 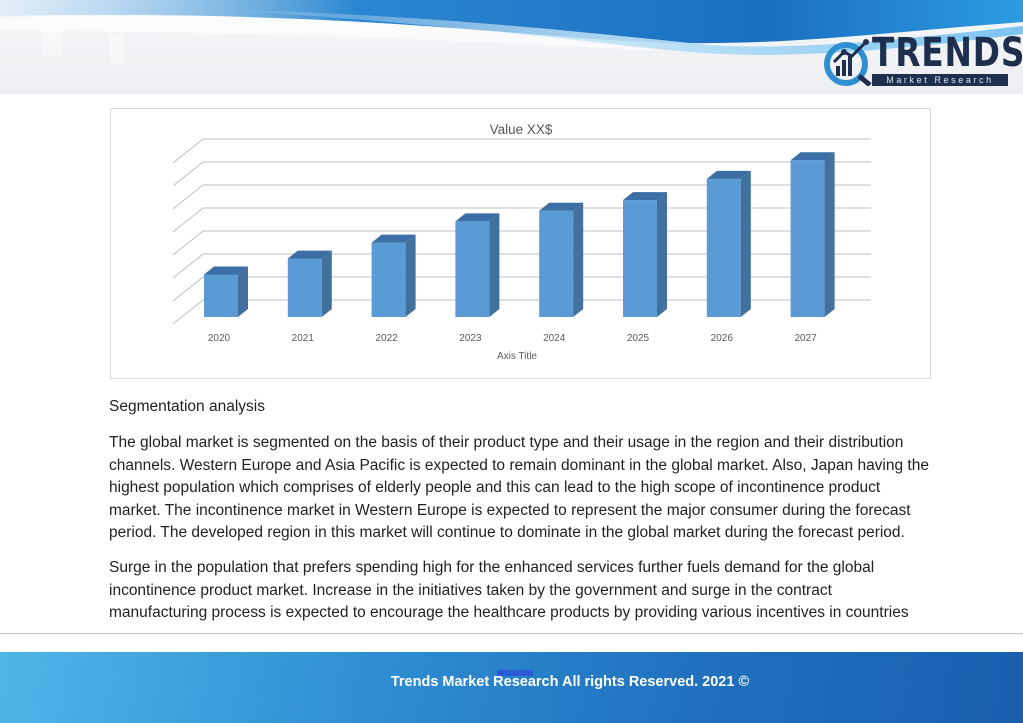 I want to click on logo-mark-icon, so click(x=848, y=62).